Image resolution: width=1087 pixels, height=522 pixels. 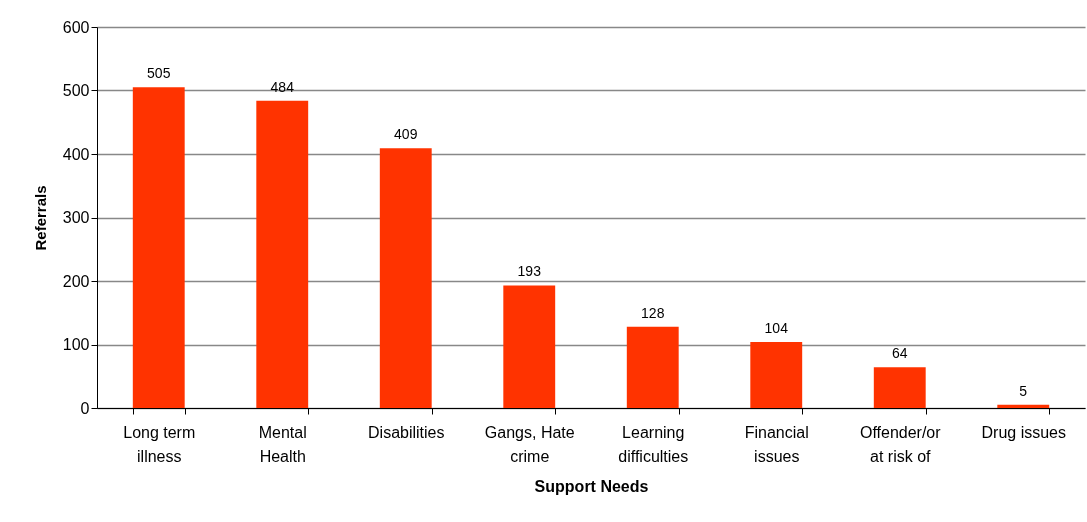 What do you see at coordinates (76, 154) in the screenshot?
I see `y-tick-label: 400` at bounding box center [76, 154].